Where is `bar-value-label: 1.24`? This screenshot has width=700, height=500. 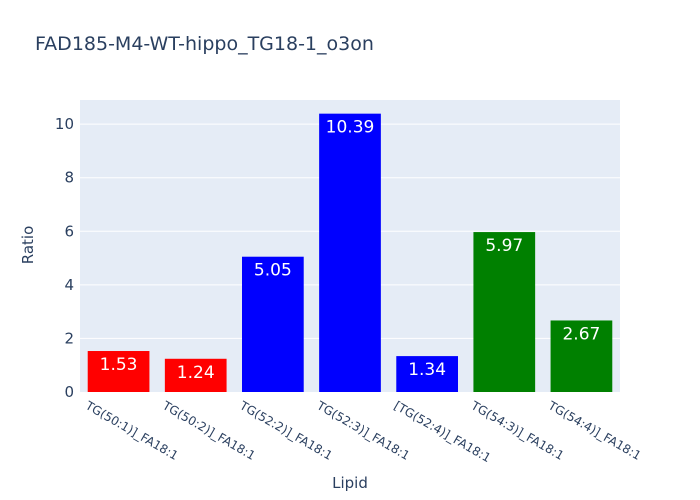 bar-value-label: 1.24 is located at coordinates (196, 373).